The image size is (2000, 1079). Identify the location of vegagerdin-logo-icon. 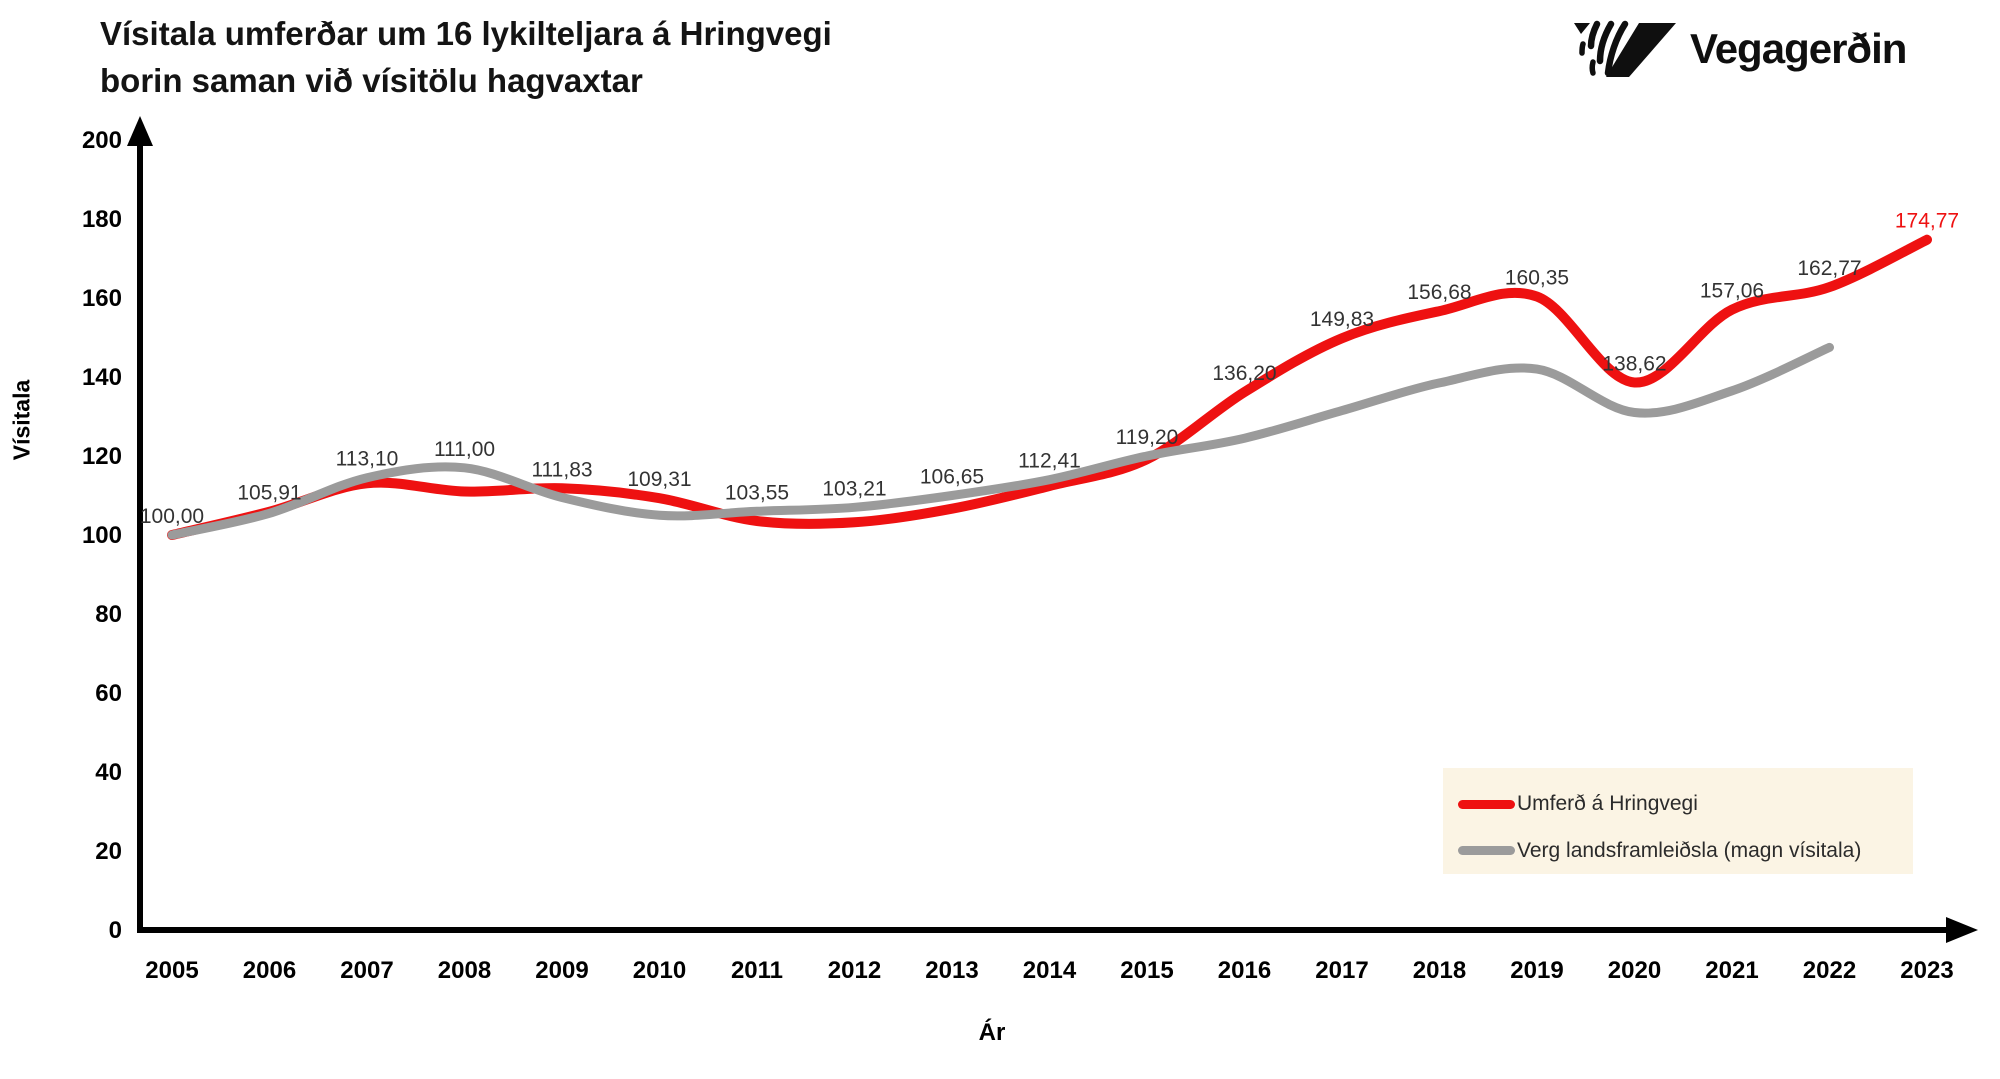
(1625, 48).